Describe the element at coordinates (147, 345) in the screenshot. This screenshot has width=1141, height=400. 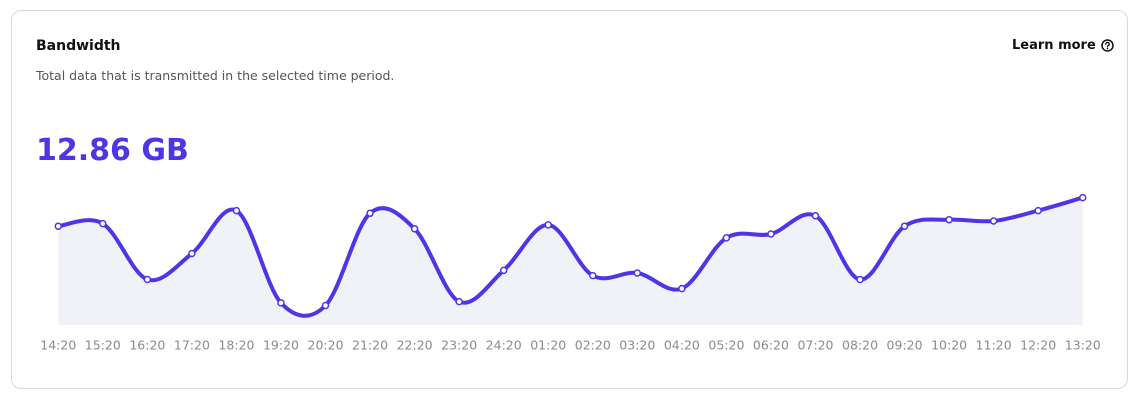
I see `x-tick-label: 16:20` at that location.